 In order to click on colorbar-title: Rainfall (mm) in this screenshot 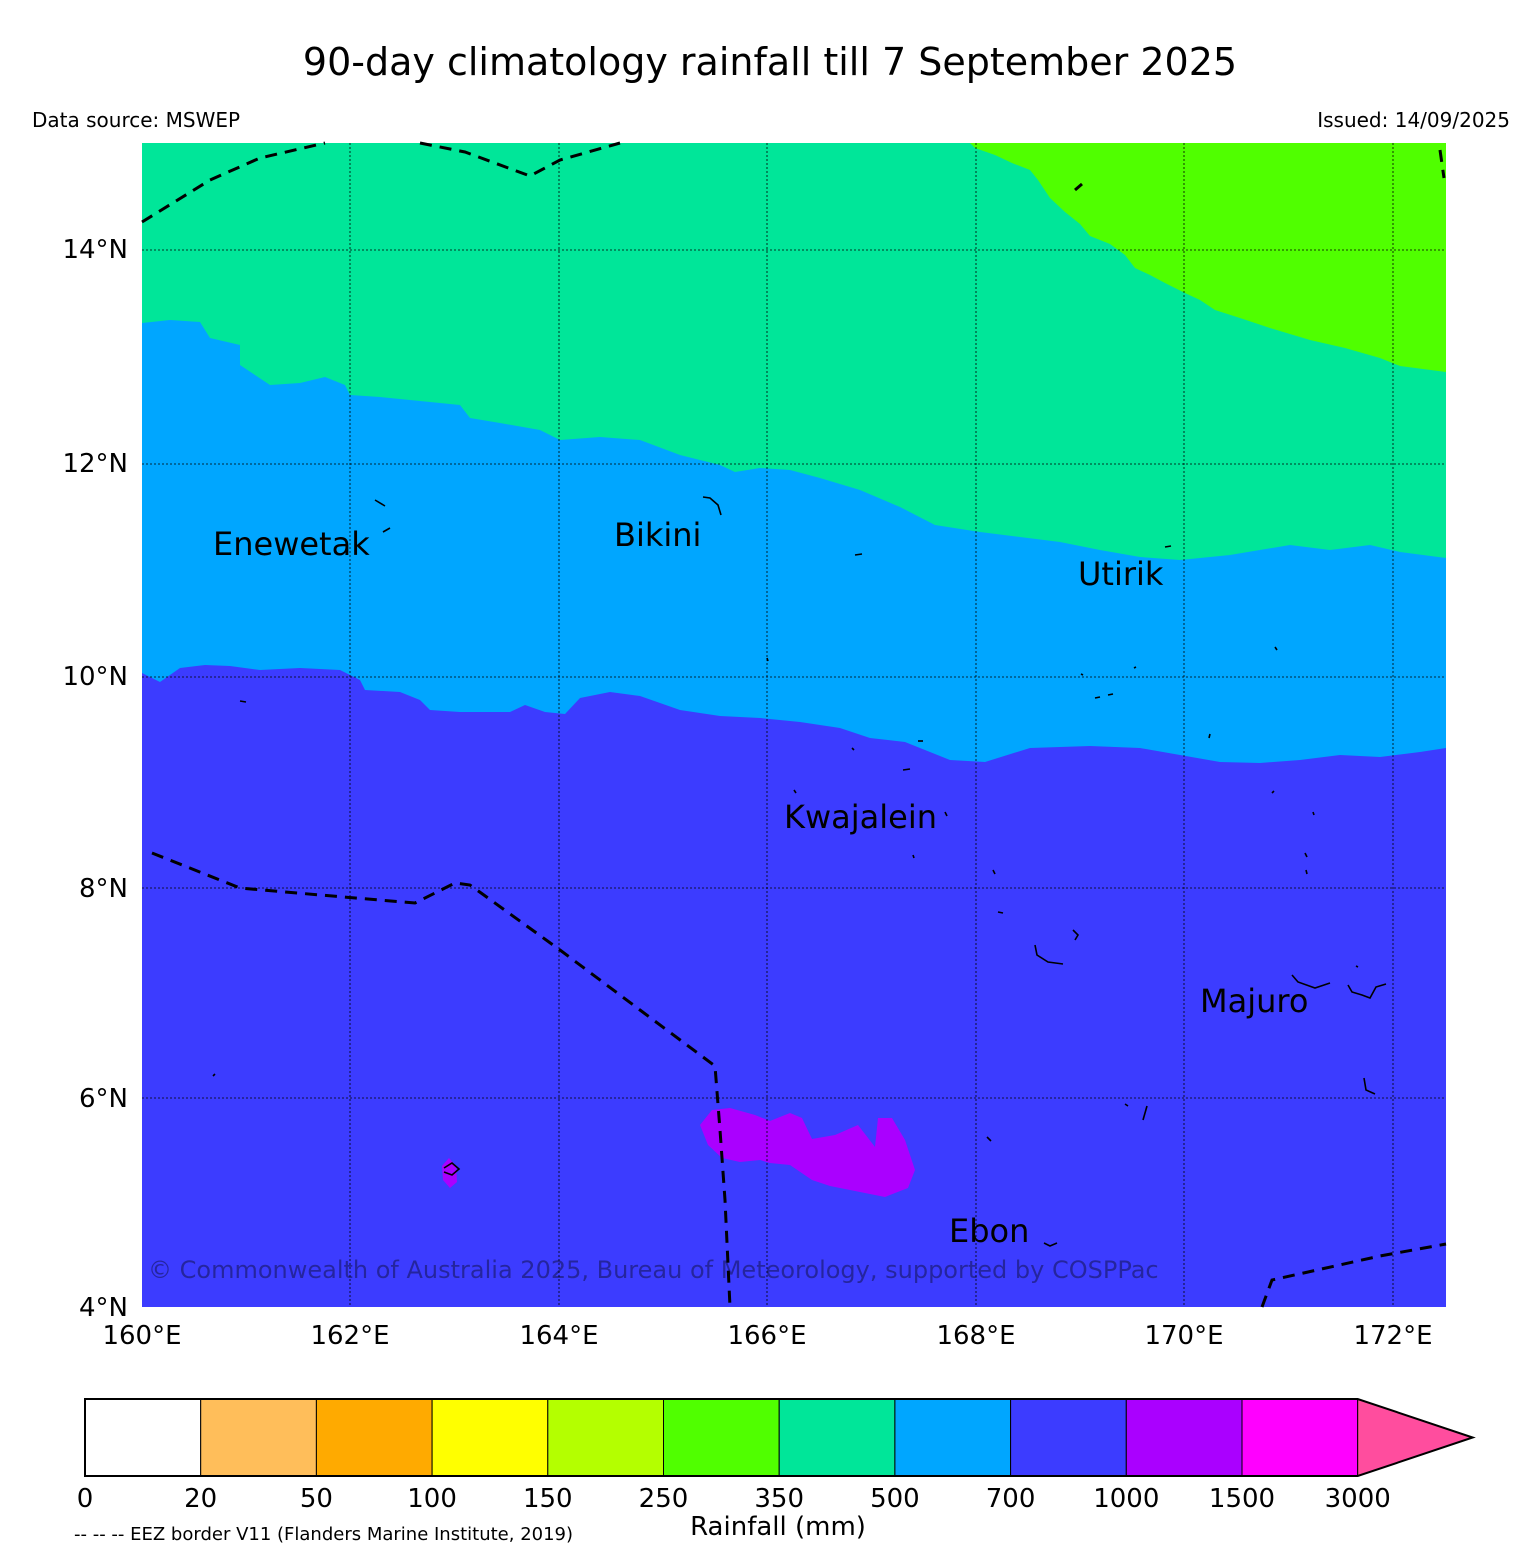, I will do `click(778, 1527)`.